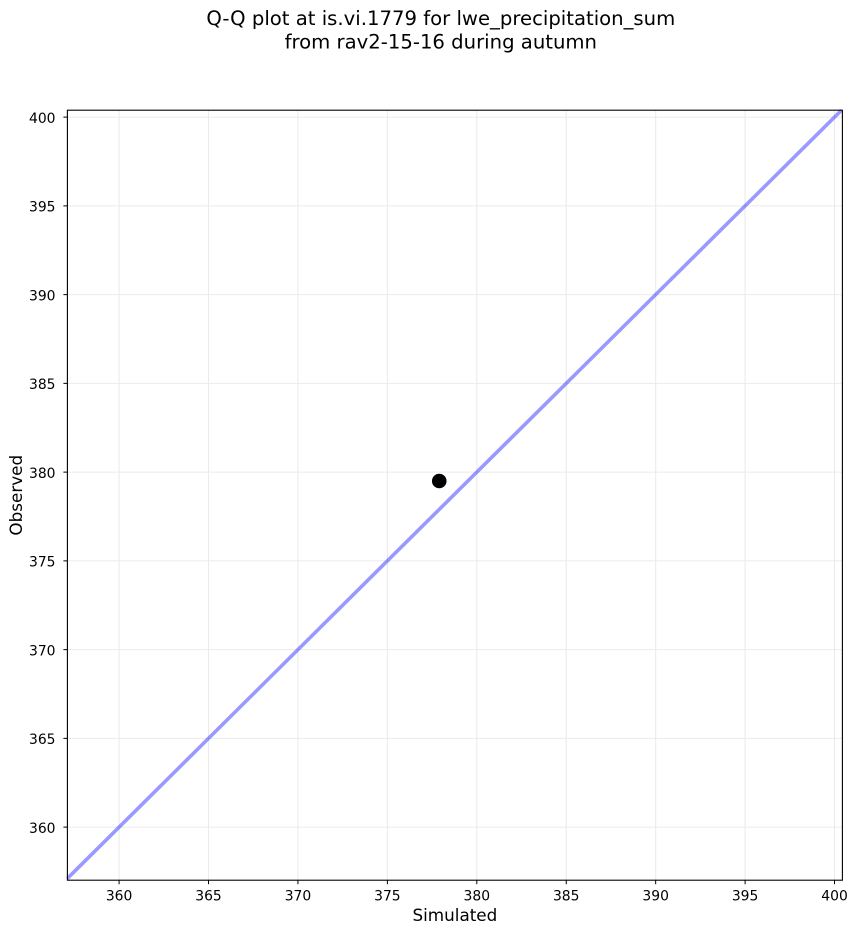 Image resolution: width=857 pixels, height=938 pixels. Describe the element at coordinates (655, 896) in the screenshot. I see `x-tick-label-390: 390` at that location.